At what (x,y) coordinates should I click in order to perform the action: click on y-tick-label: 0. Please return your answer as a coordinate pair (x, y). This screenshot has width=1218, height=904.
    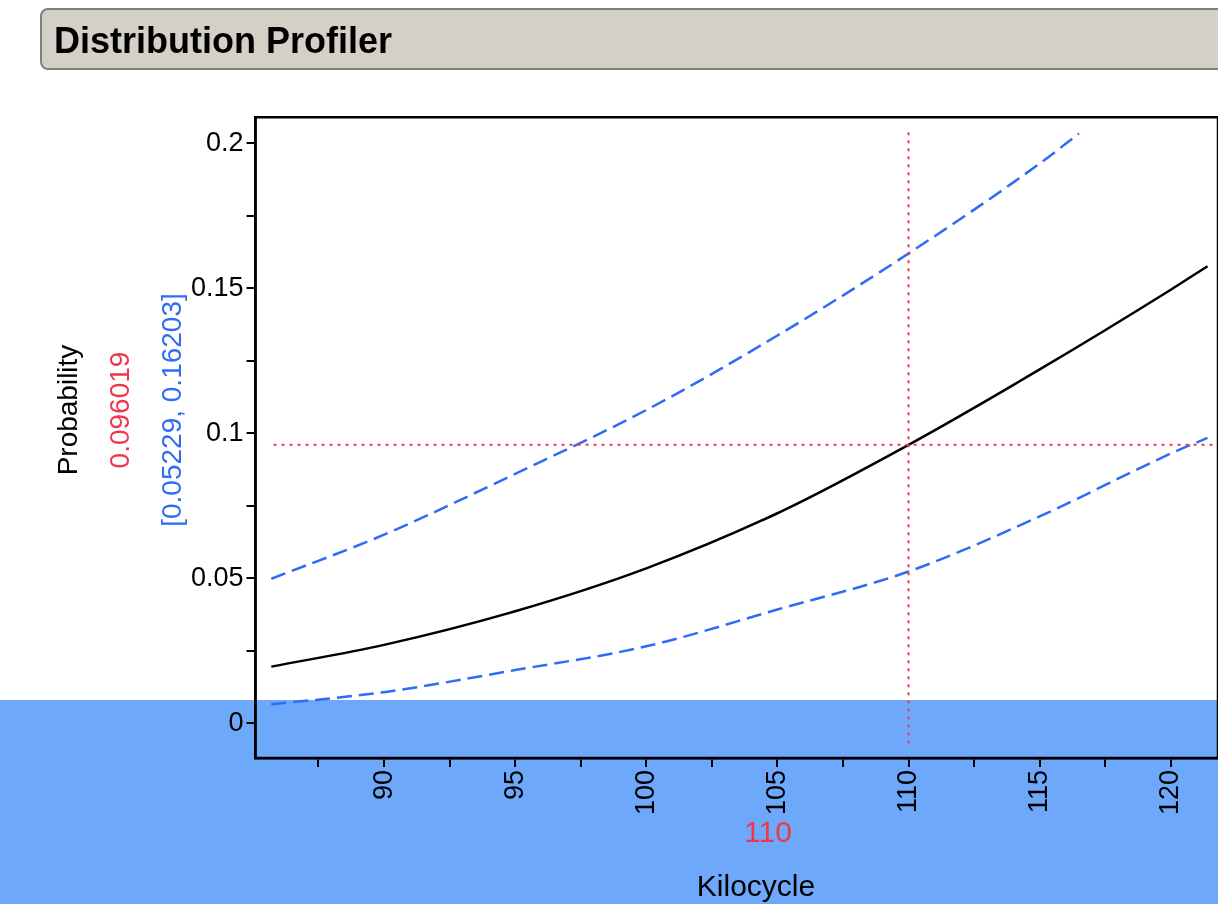
    Looking at the image, I should click on (236, 721).